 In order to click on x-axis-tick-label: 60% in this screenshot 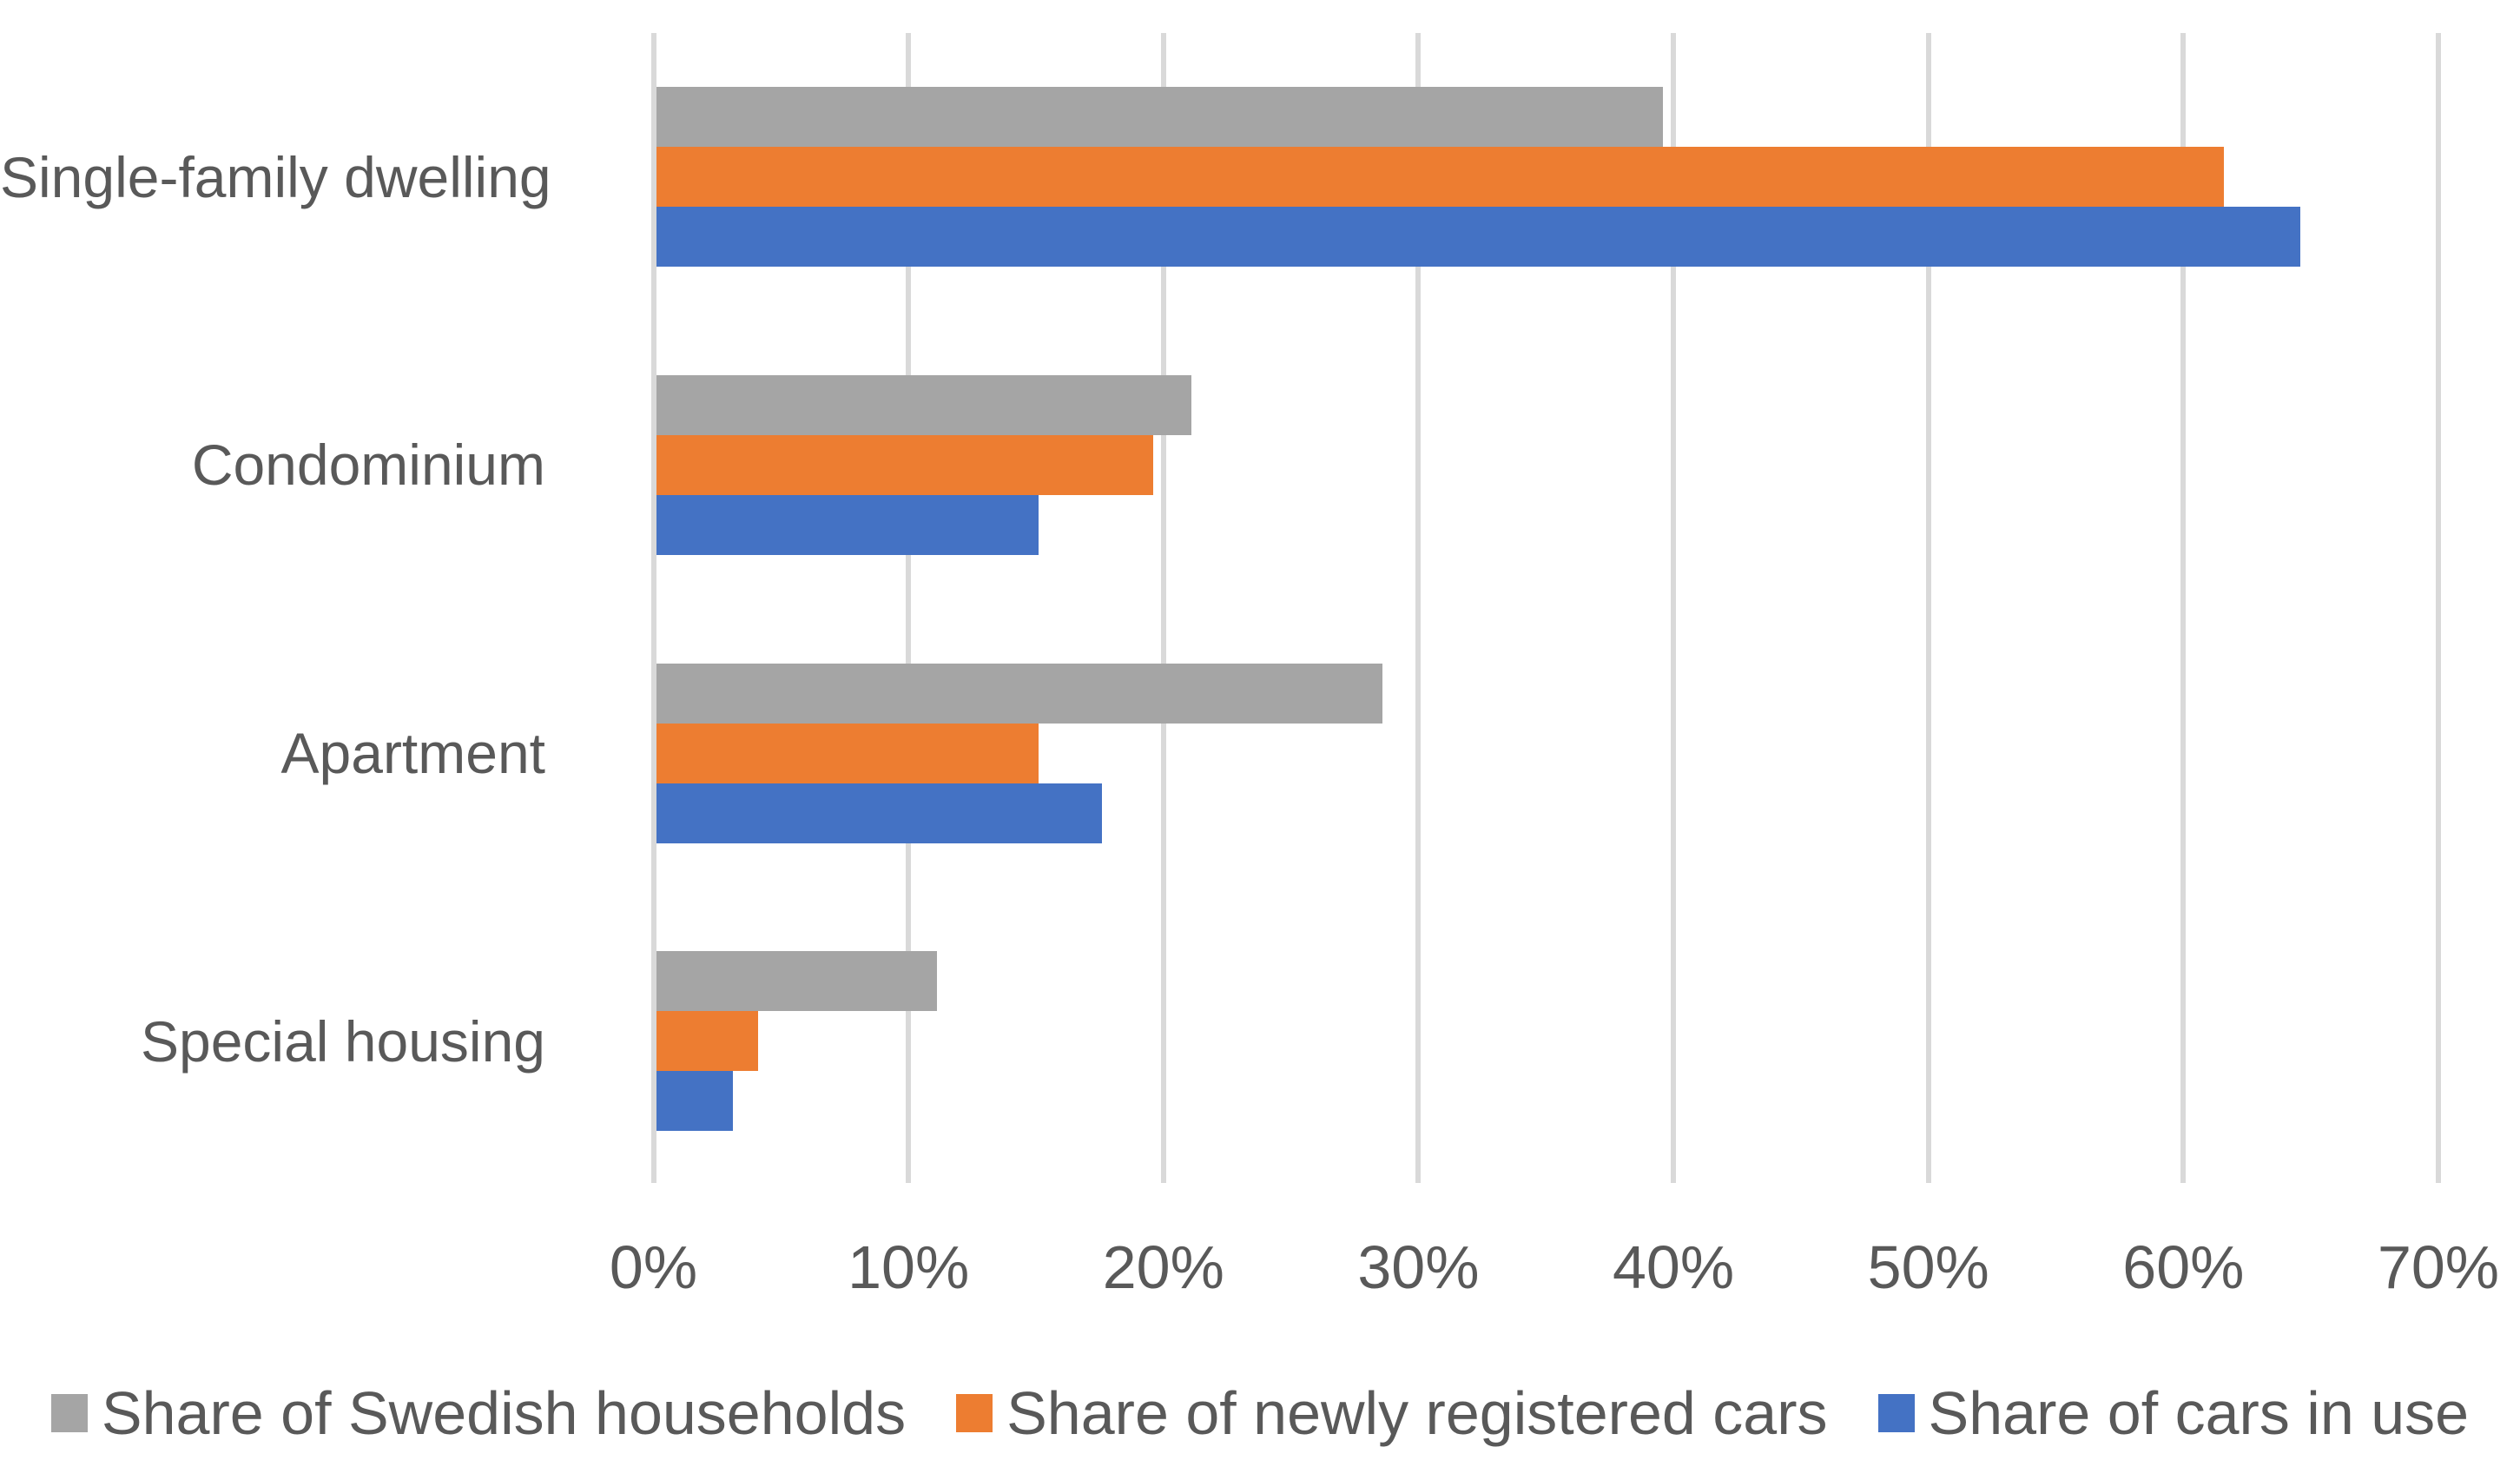, I will do `click(2183, 1267)`.